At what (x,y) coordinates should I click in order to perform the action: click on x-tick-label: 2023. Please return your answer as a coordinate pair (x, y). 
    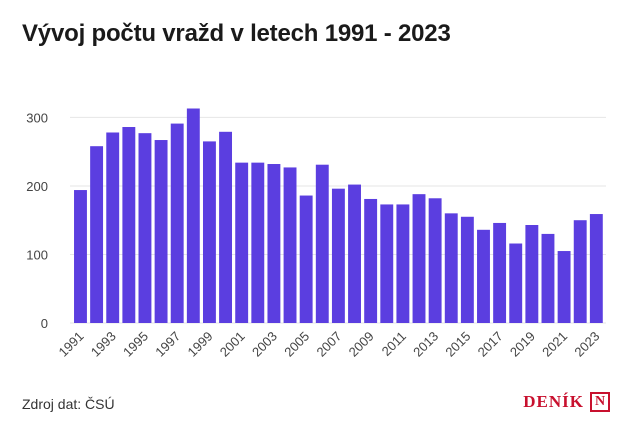
    Looking at the image, I should click on (586, 344).